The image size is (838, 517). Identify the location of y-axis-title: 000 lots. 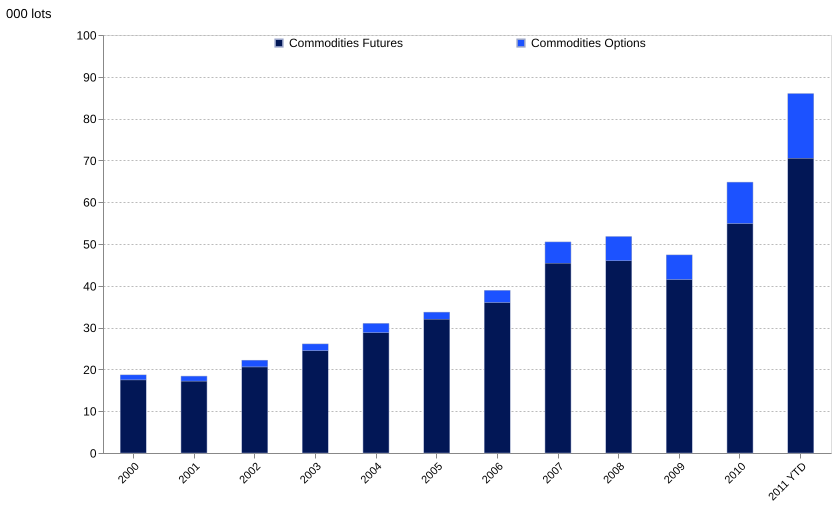
(29, 13).